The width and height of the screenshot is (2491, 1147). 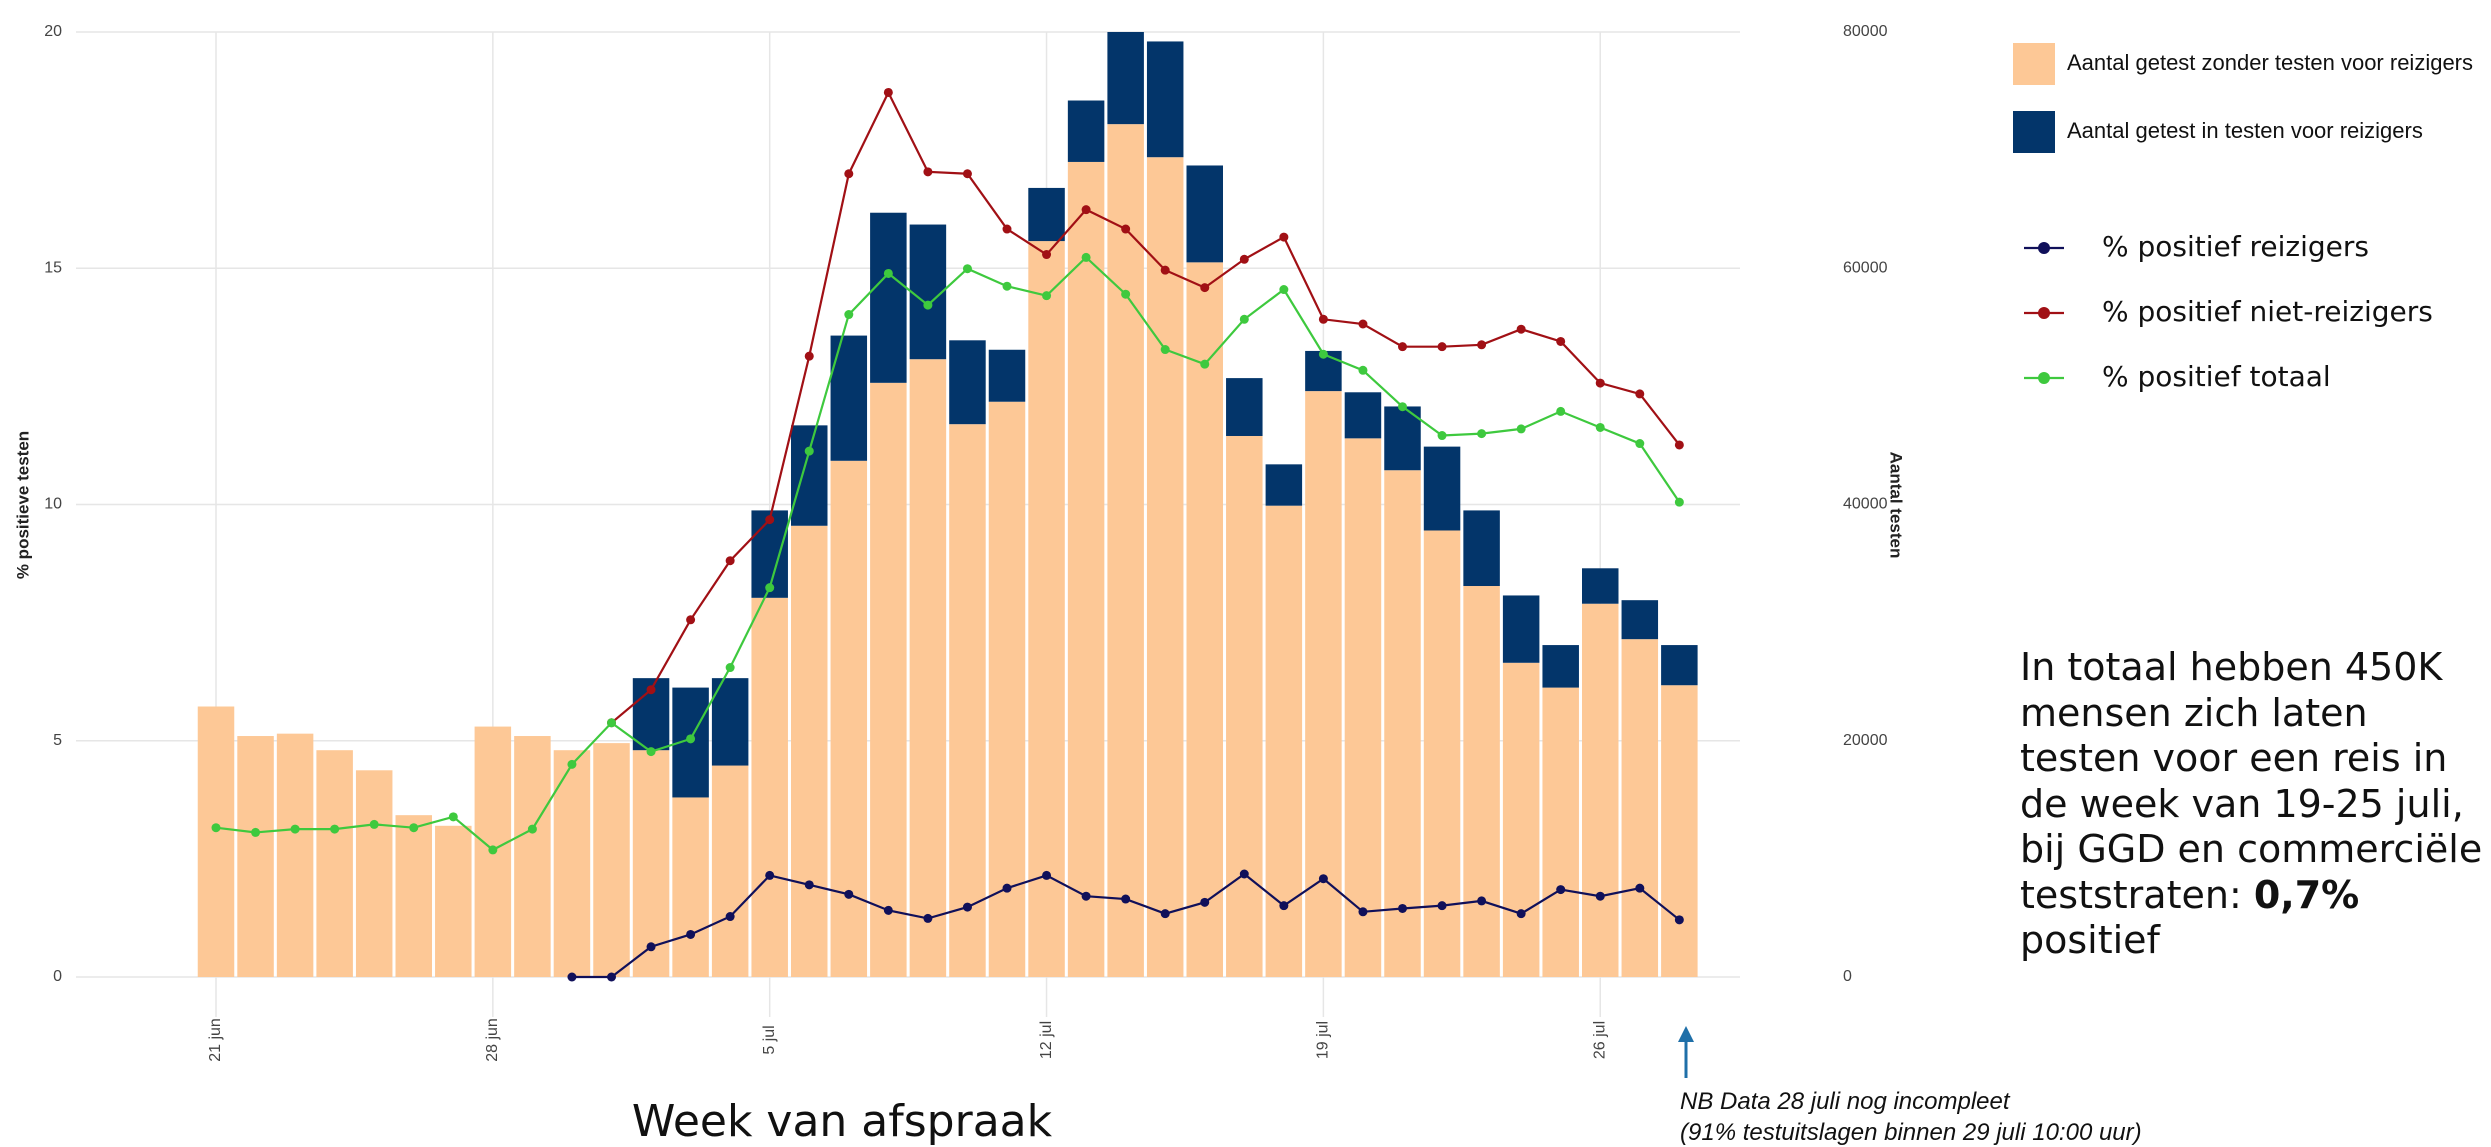 What do you see at coordinates (1046, 1040) in the screenshot?
I see `x-tick-label: 12 jul` at bounding box center [1046, 1040].